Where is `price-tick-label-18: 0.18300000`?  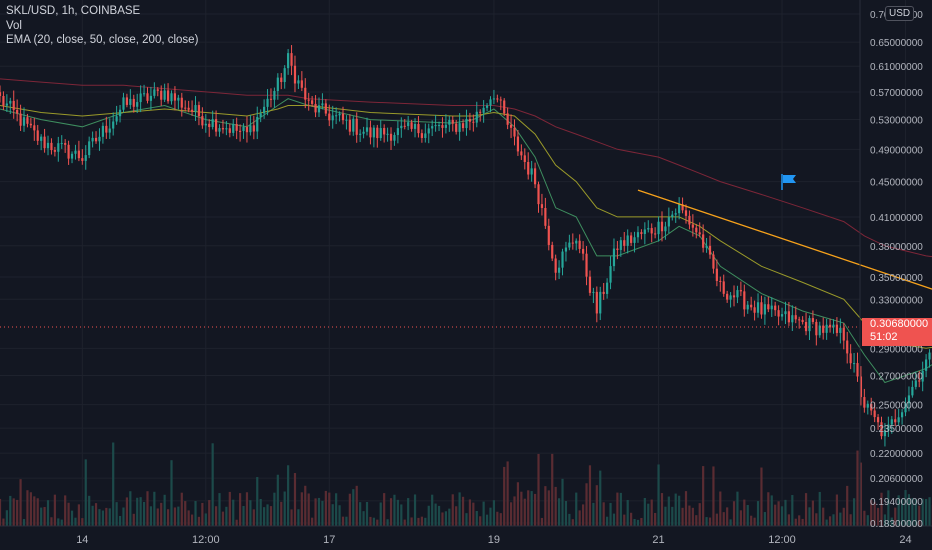
price-tick-label-18: 0.18300000 is located at coordinates (896, 524).